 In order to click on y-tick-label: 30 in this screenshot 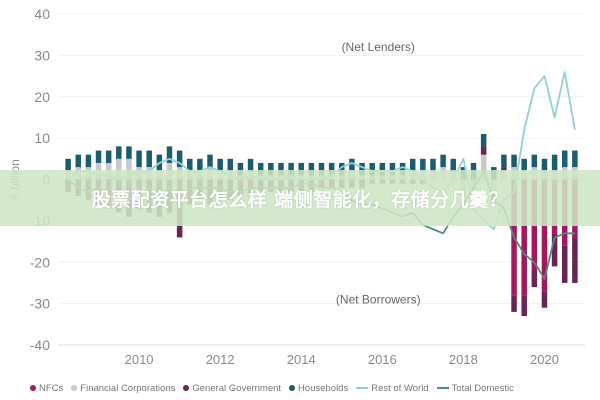, I will do `click(42, 55)`.